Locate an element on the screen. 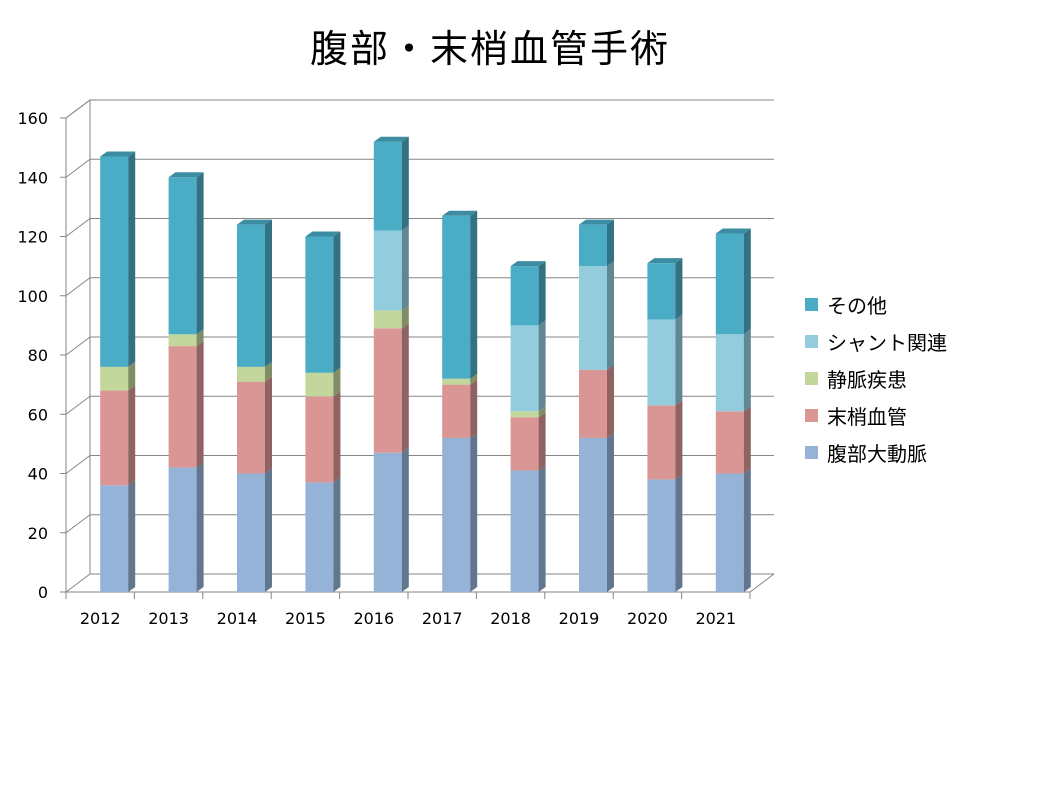 This screenshot has width=1052, height=800. x-tick-label: 2021 is located at coordinates (715, 618).